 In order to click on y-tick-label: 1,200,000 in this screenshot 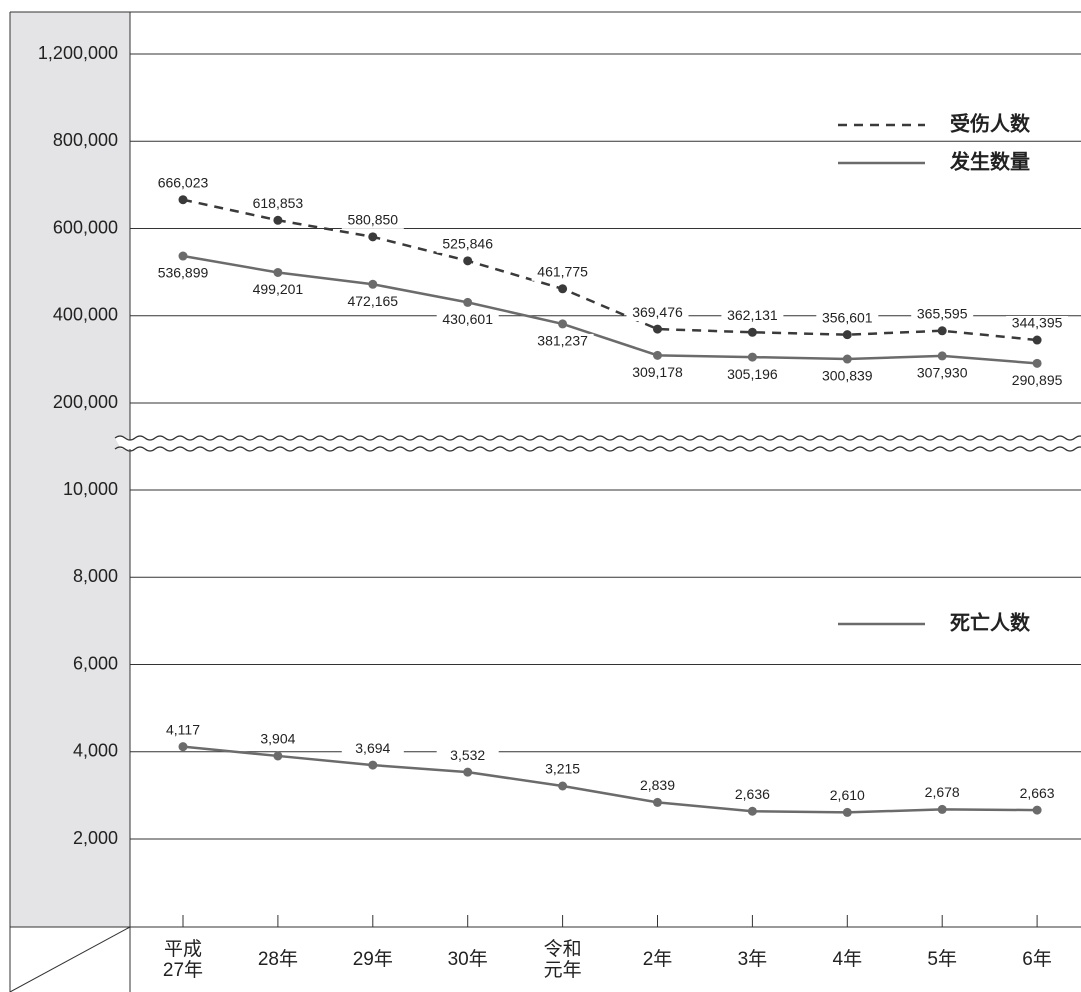, I will do `click(78, 53)`.